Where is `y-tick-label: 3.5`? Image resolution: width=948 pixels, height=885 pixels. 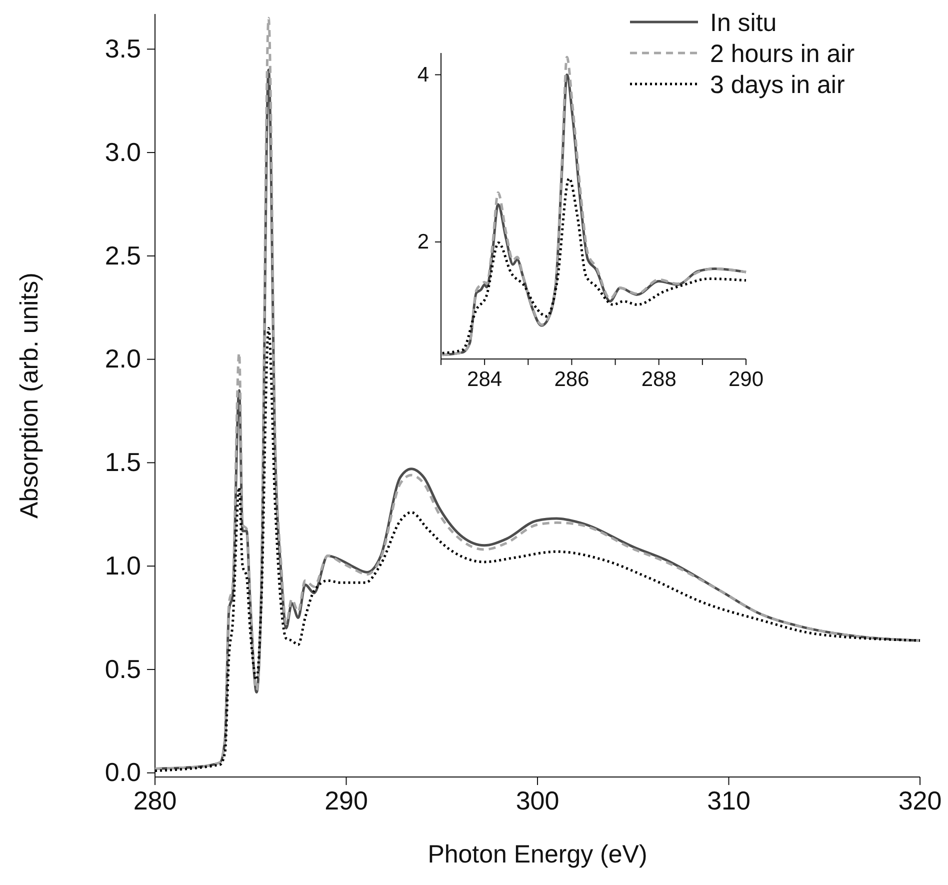 y-tick-label: 3.5 is located at coordinates (122, 48).